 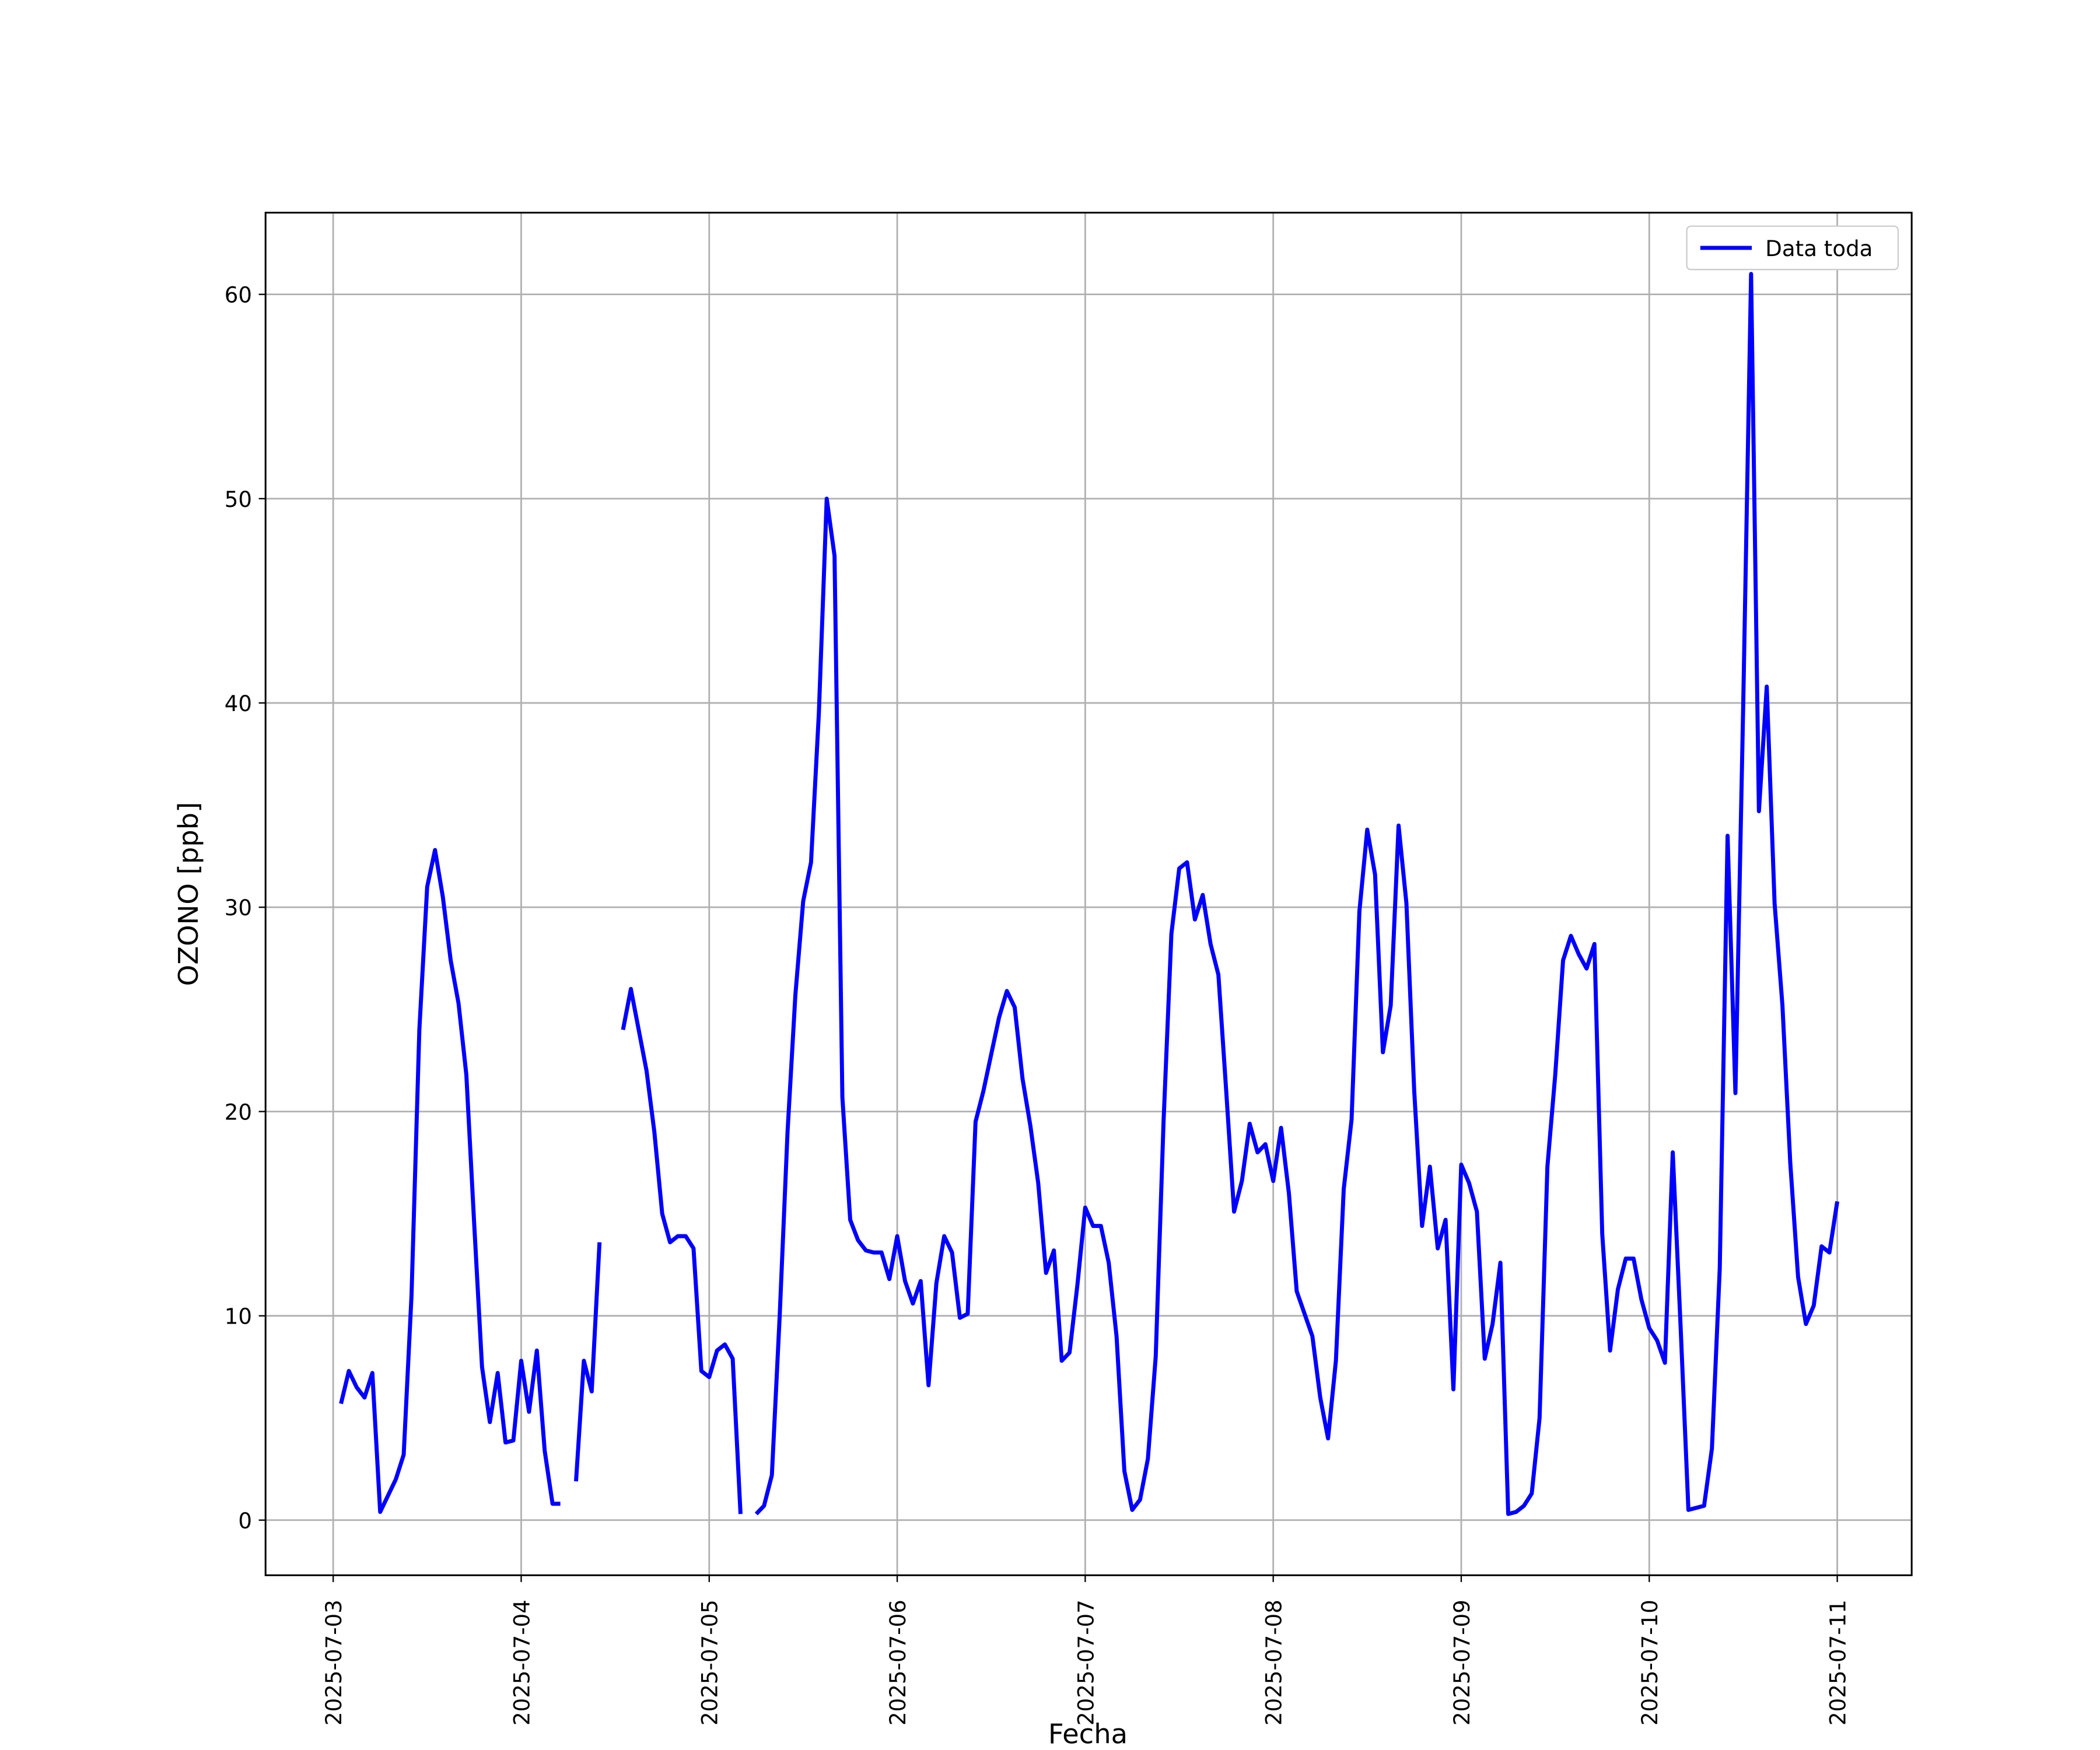 What do you see at coordinates (333, 1663) in the screenshot?
I see `x-tick-label: 2025-07-03` at bounding box center [333, 1663].